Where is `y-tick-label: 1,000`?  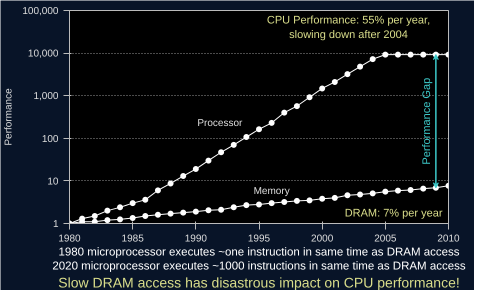
y-tick-label: 1,000 is located at coordinates (46, 96).